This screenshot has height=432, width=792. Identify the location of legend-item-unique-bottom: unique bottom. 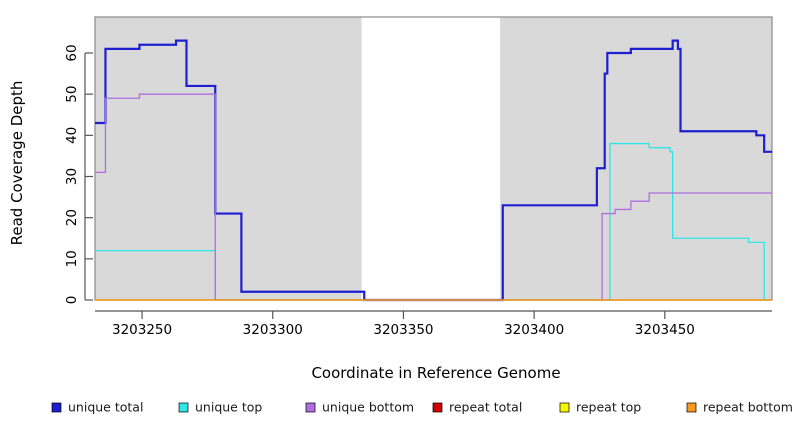
(359, 407).